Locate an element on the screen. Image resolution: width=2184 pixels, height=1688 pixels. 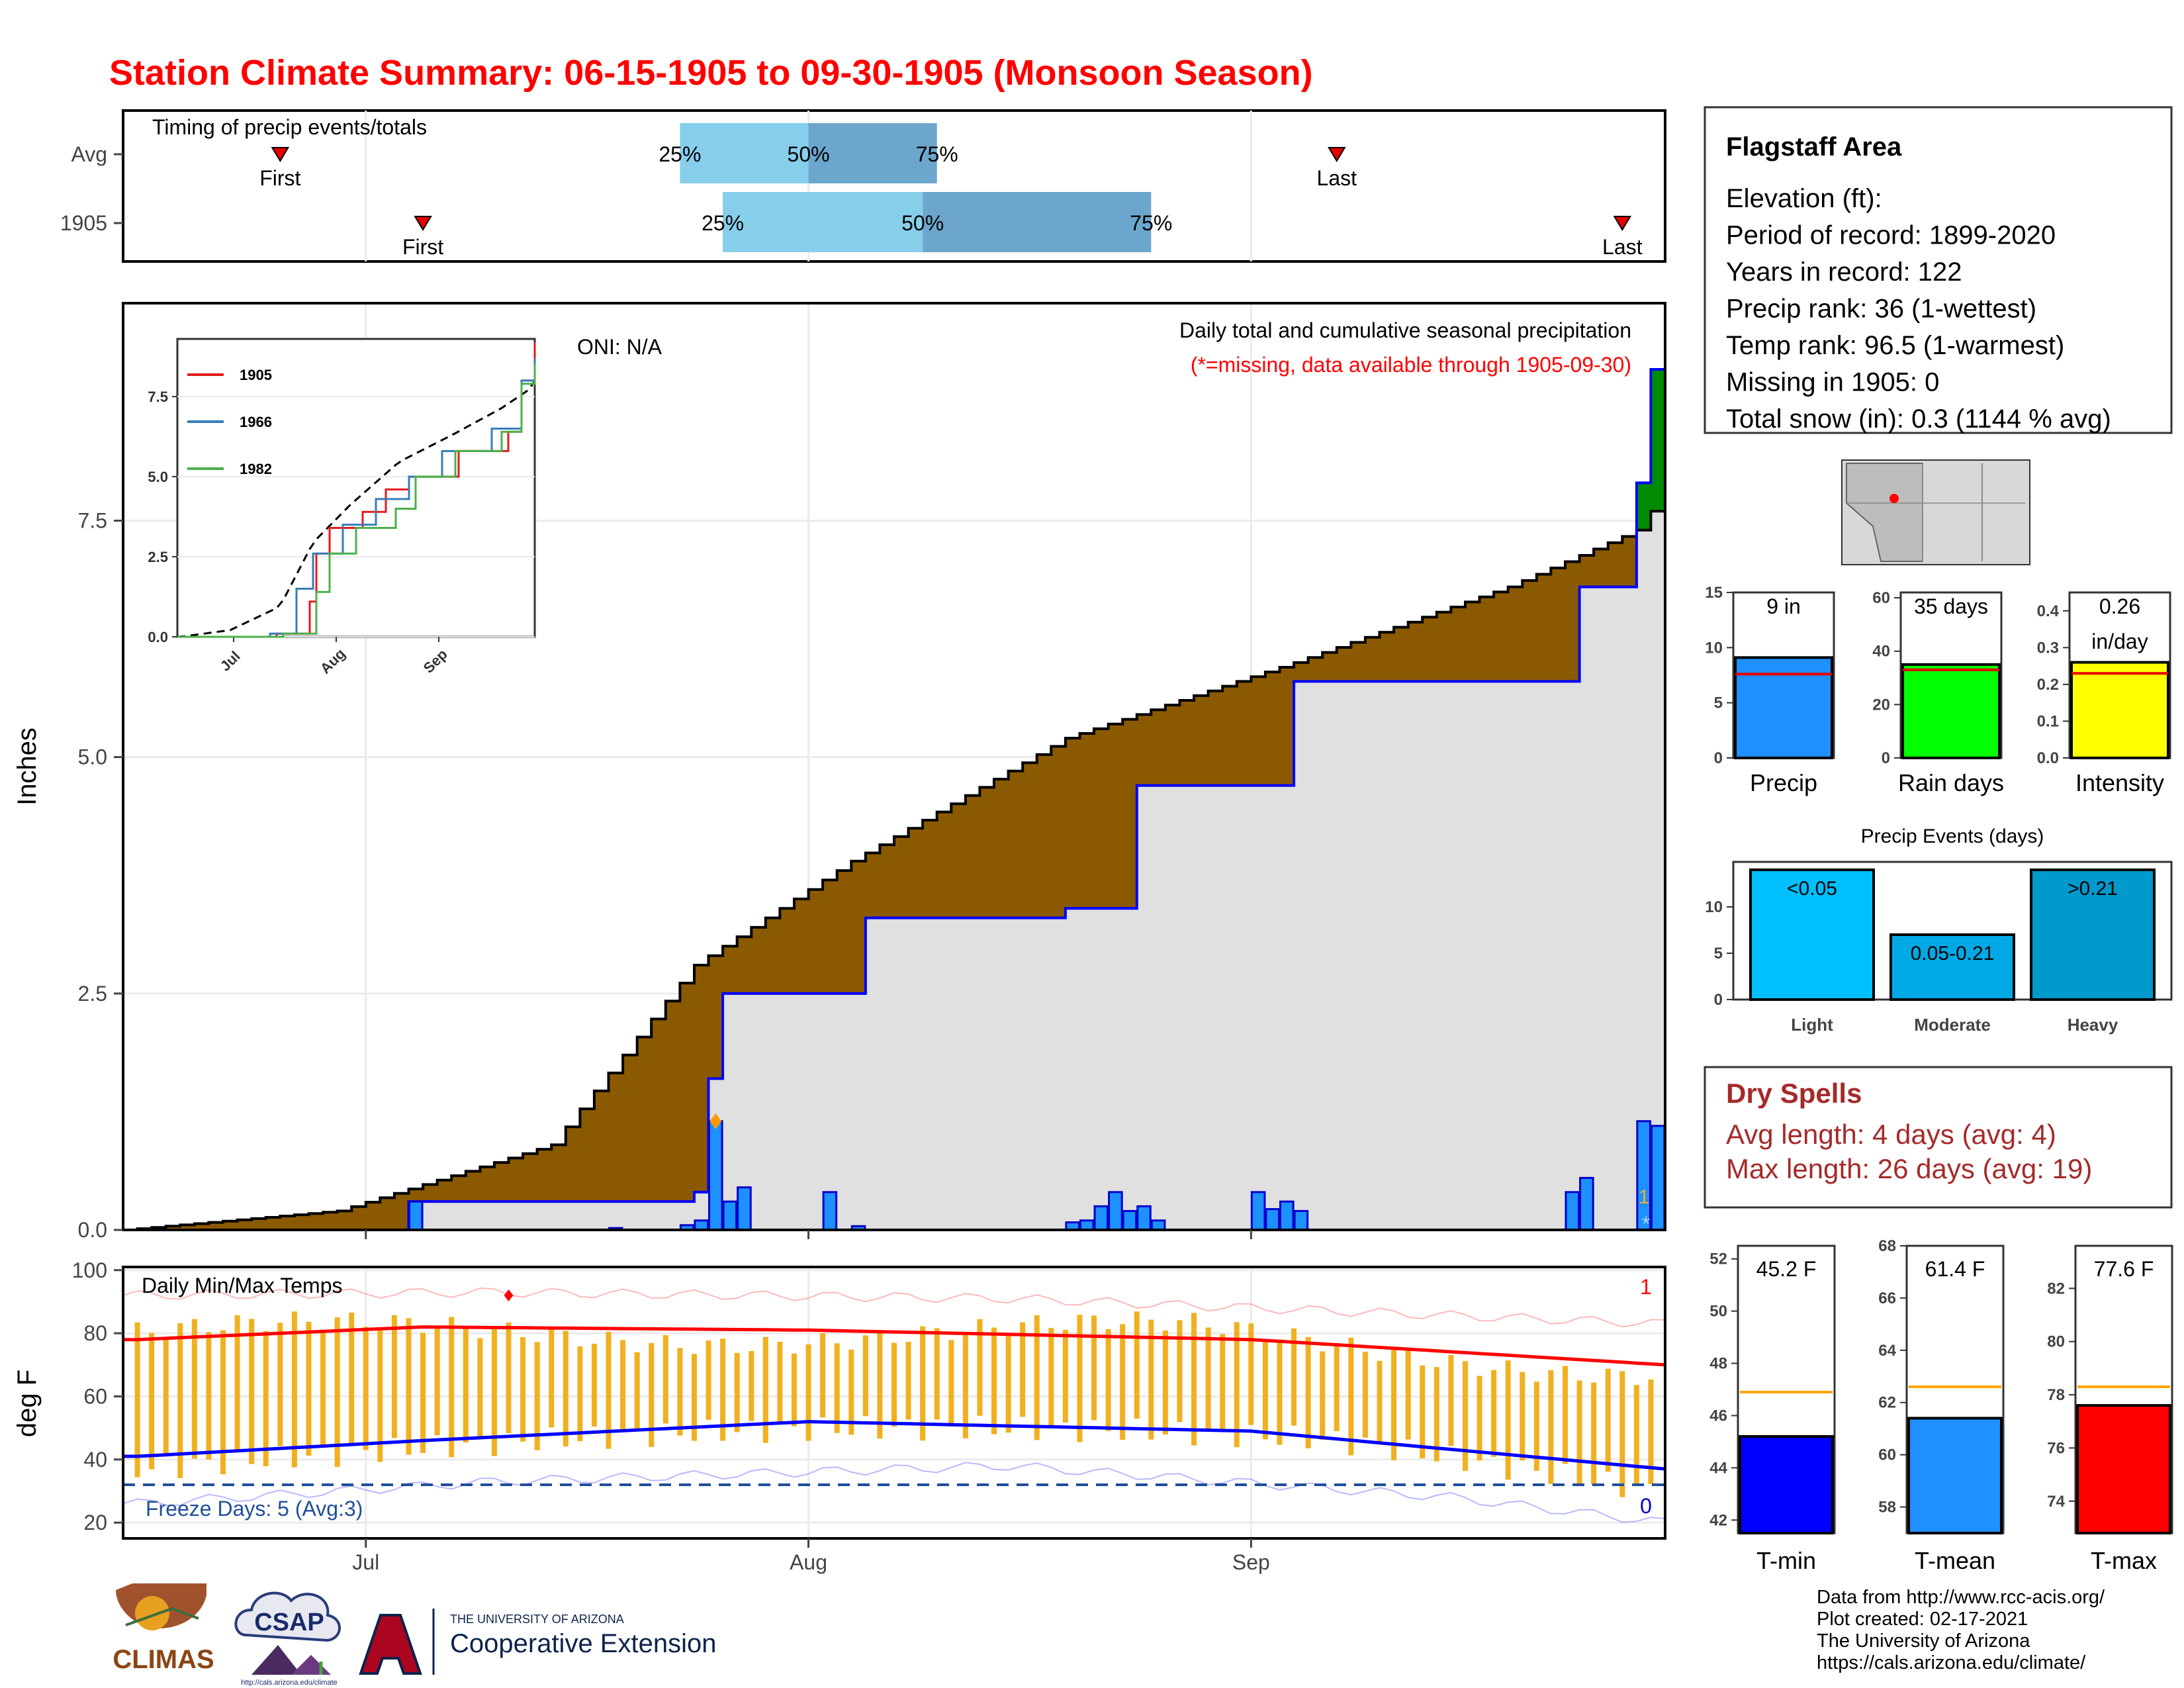
timing-pct-label: 50% is located at coordinates (809, 154).